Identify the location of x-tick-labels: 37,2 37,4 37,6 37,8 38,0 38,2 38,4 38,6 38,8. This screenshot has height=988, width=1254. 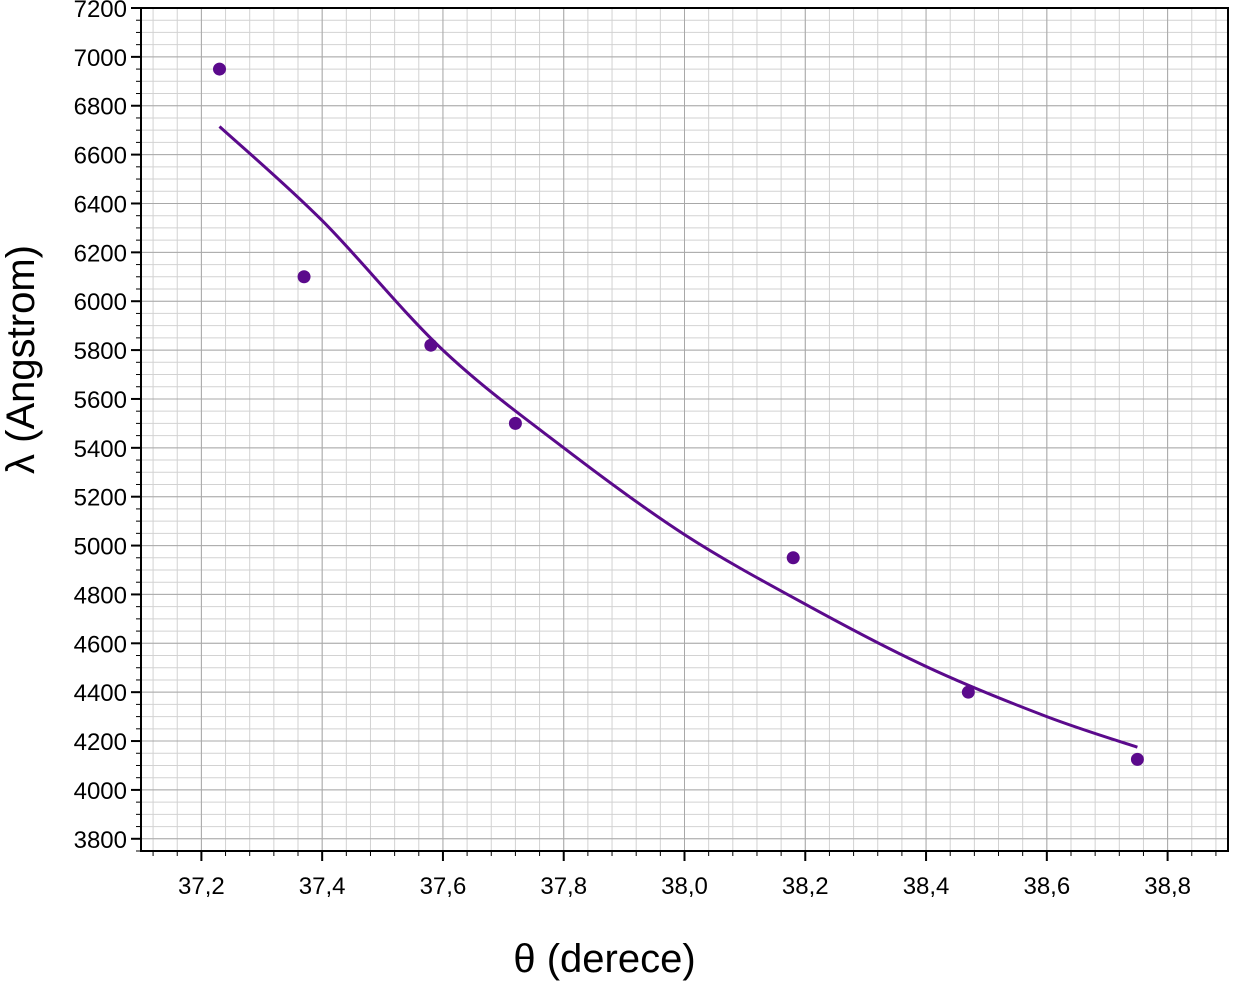
(684, 886).